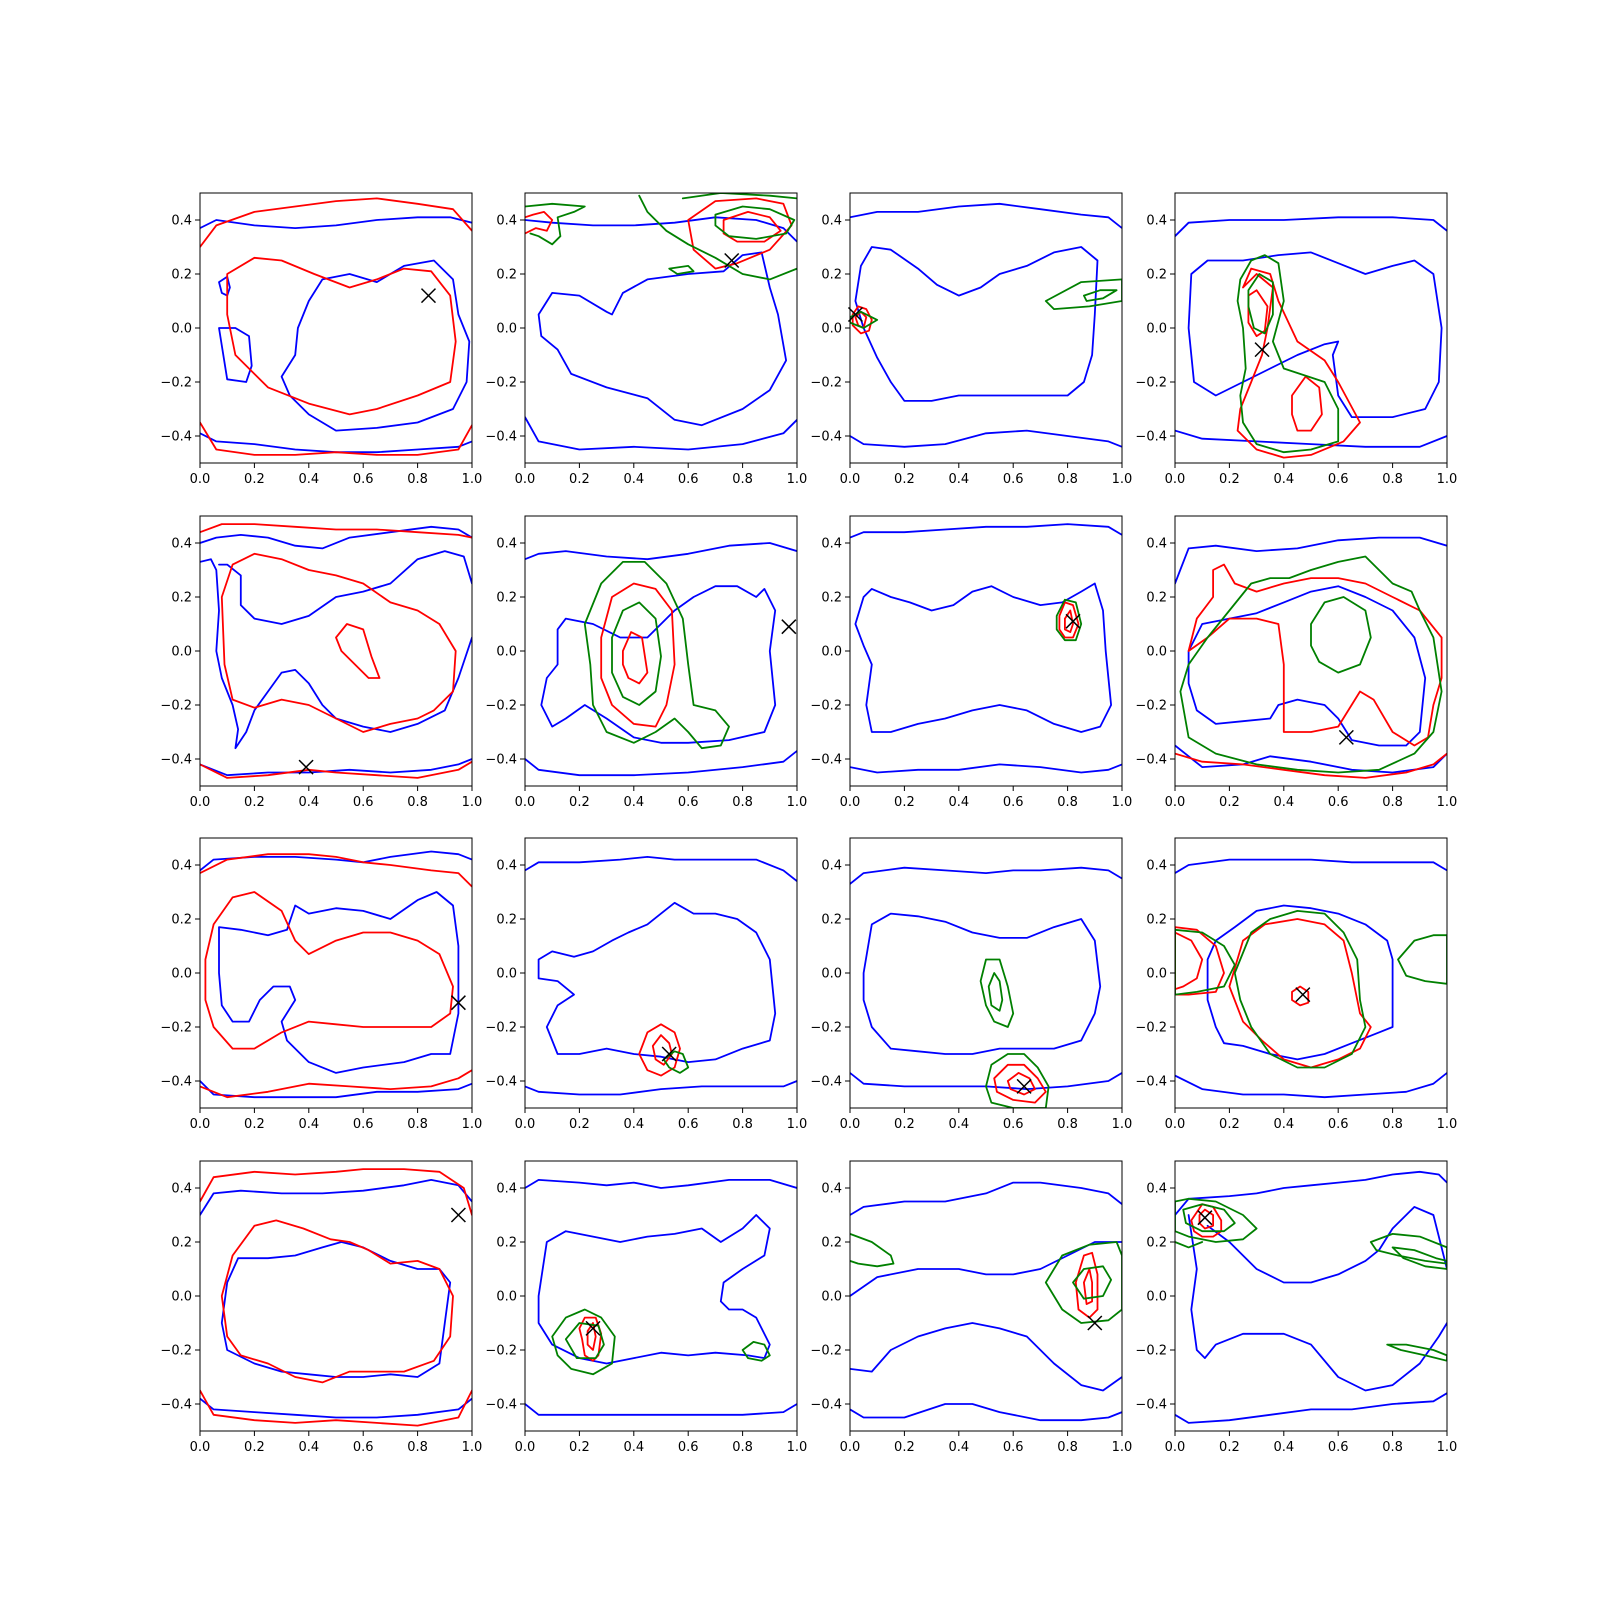 This screenshot has width=1600, height=1600. Describe the element at coordinates (646, 1307) in the screenshot. I see `subplot-14: 0.0 0.2 0.4 0.6 0.8 1.0 −0.4 −0.2 0.0 0.2 0.4` at that location.